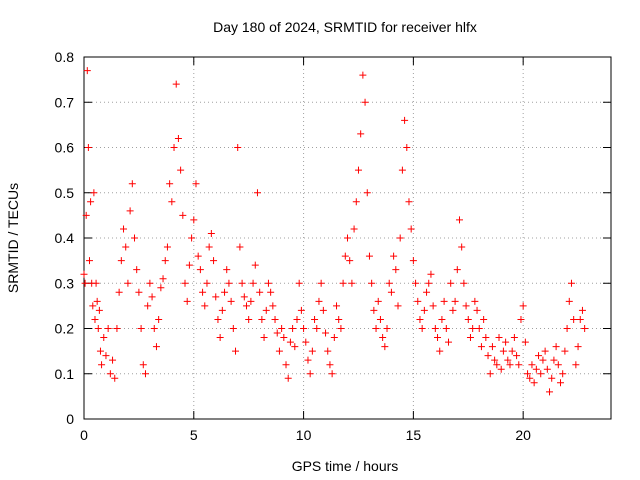 Image resolution: width=640 pixels, height=480 pixels. I want to click on y-tick-label: 0.1, so click(65, 374).